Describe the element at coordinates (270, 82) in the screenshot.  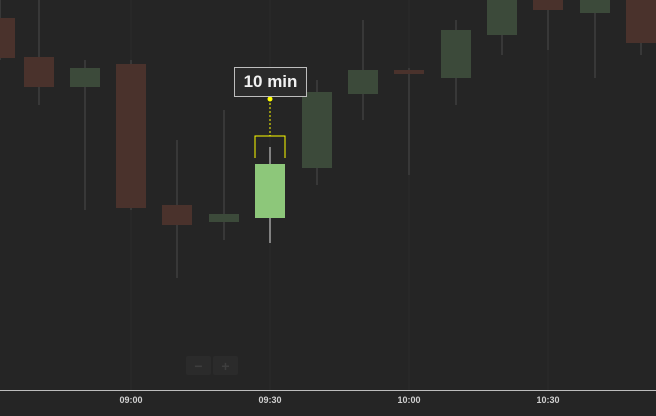
I see `candle-tooltip: 10 min` at that location.